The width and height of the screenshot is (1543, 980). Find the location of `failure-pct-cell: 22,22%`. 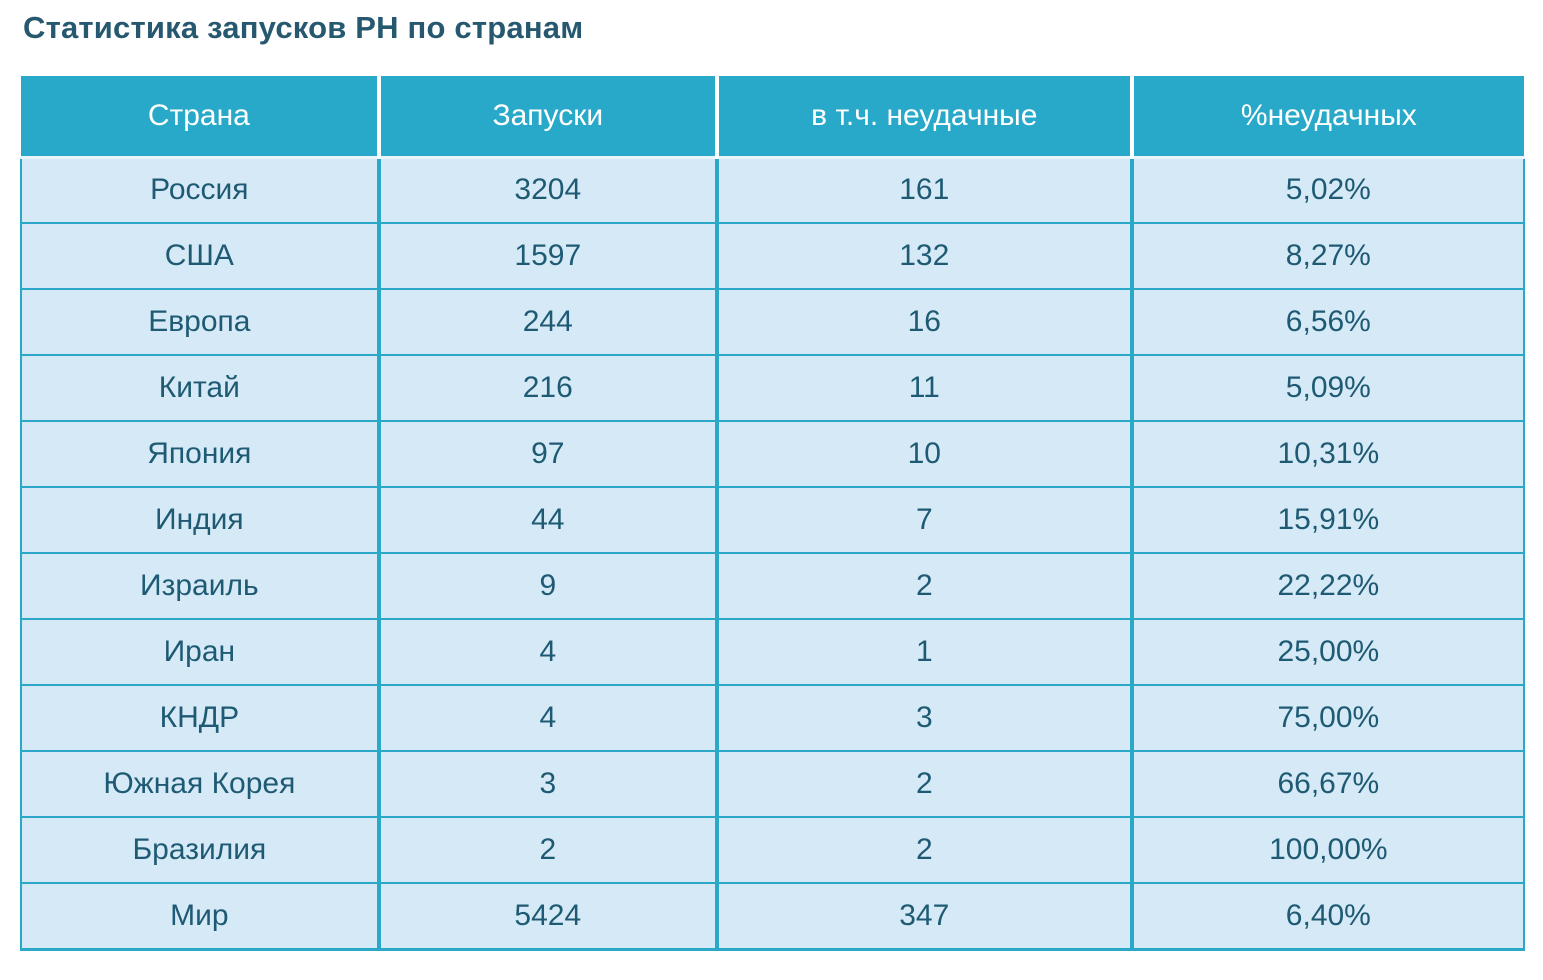

failure-pct-cell: 22,22% is located at coordinates (1327, 586).